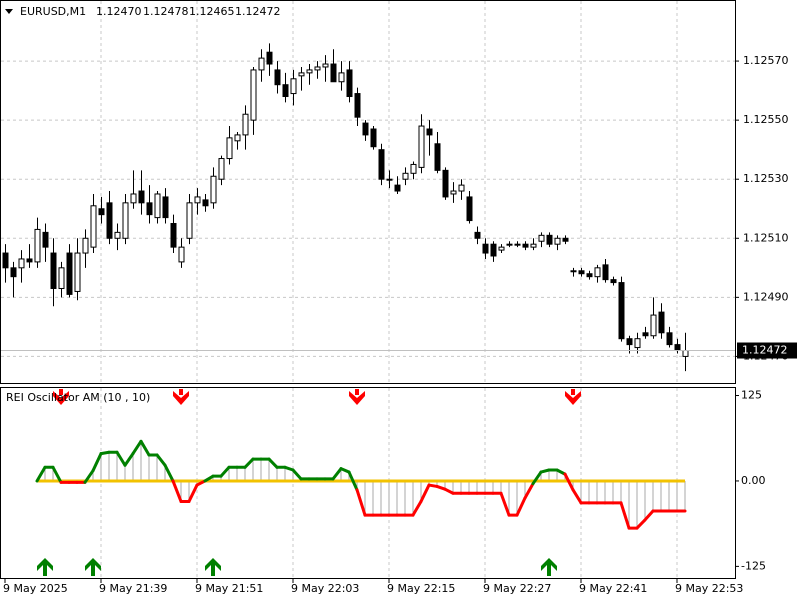  Describe the element at coordinates (766, 178) in the screenshot. I see `y-tick-label: 1.12530` at that location.